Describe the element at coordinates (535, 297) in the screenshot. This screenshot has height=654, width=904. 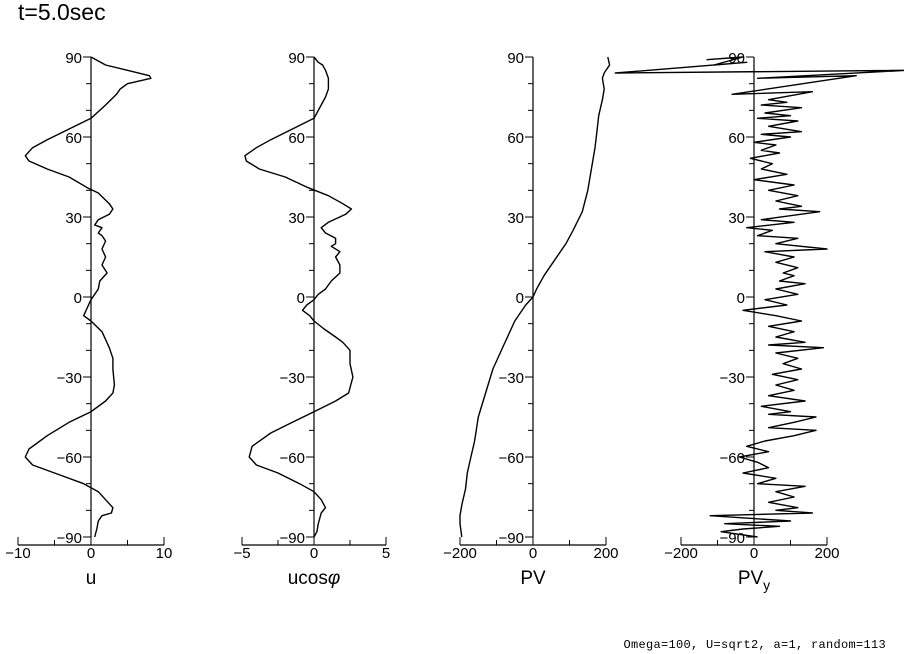
I see `series-line-pv` at that location.